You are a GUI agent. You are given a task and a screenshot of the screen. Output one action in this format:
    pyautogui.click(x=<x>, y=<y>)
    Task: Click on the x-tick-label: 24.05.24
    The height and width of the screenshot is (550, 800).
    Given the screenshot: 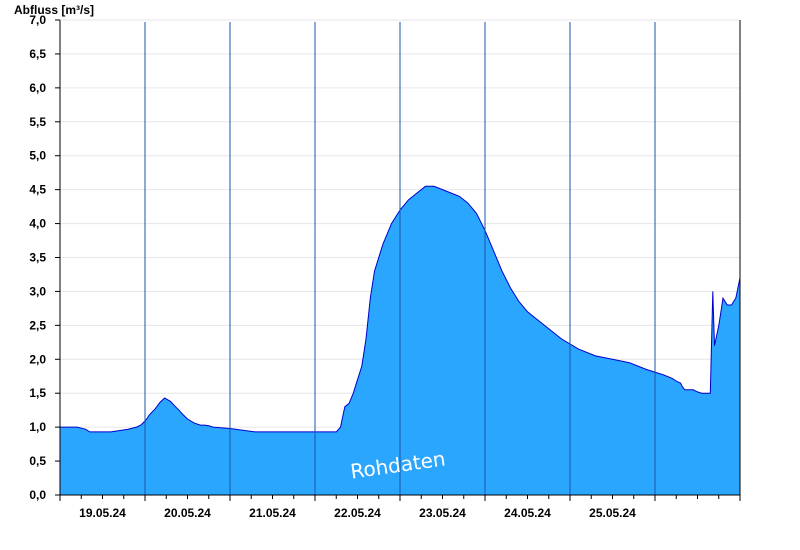 What is the action you would take?
    pyautogui.click(x=527, y=513)
    